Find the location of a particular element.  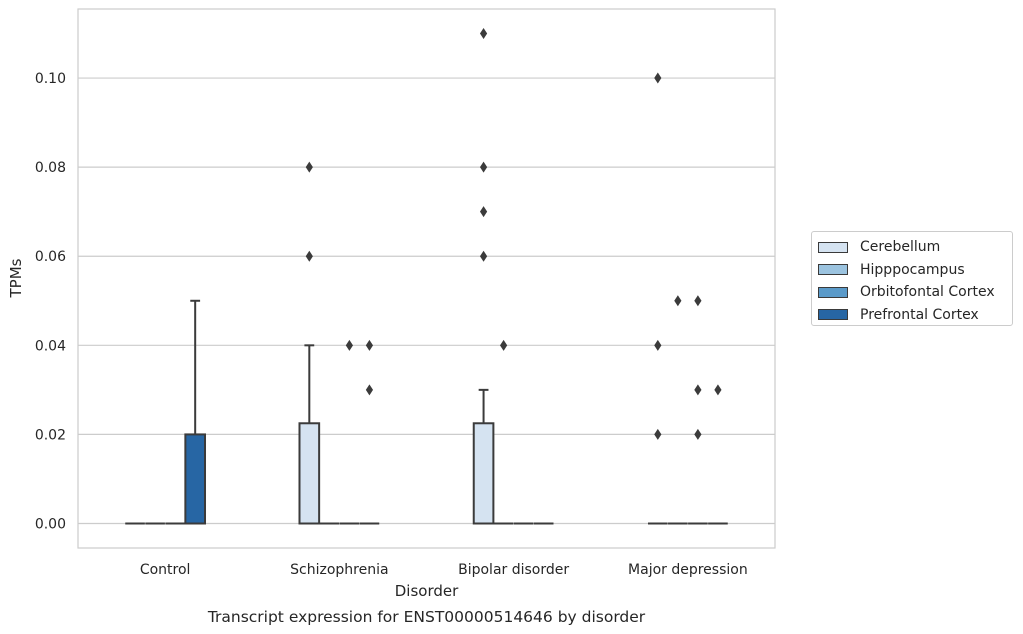

y-axis-label: TPMs is located at coordinates (16, 278).